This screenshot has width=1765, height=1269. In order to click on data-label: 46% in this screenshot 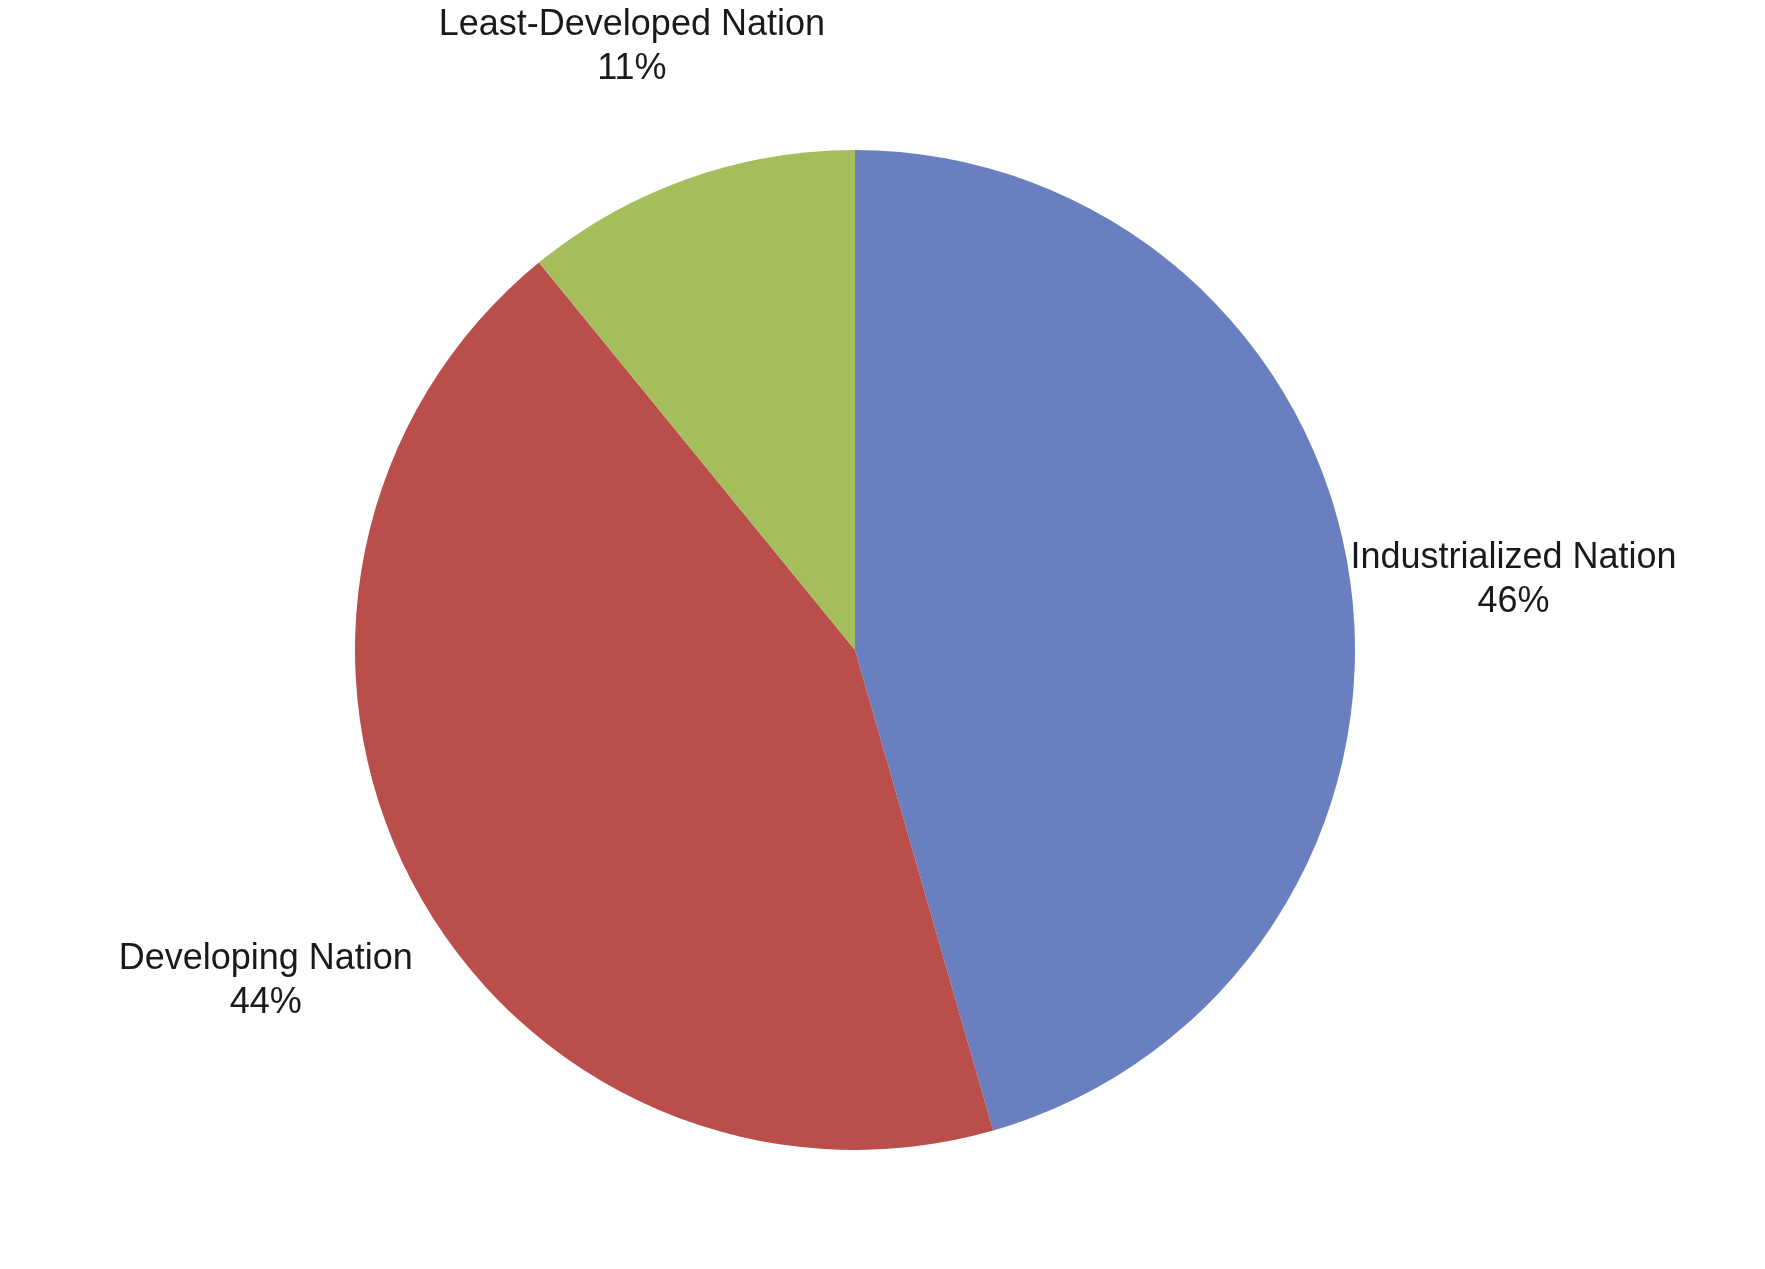, I will do `click(1513, 600)`.